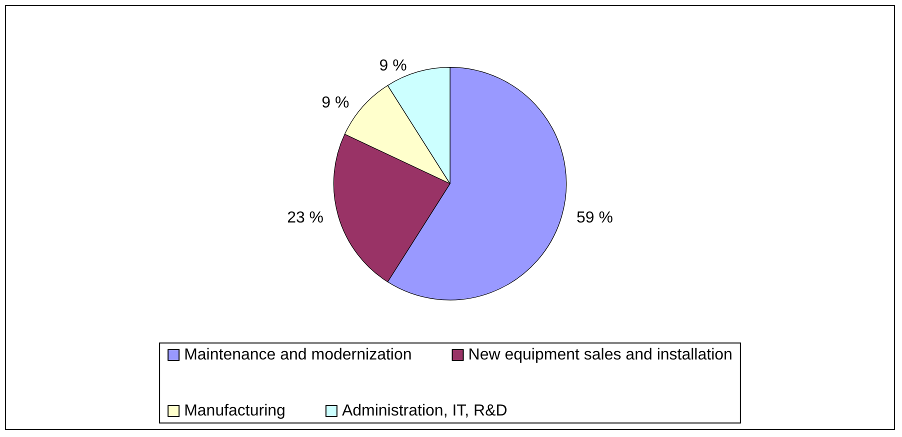 The width and height of the screenshot is (902, 437). What do you see at coordinates (305, 217) in the screenshot?
I see `data-label: 23 %` at bounding box center [305, 217].